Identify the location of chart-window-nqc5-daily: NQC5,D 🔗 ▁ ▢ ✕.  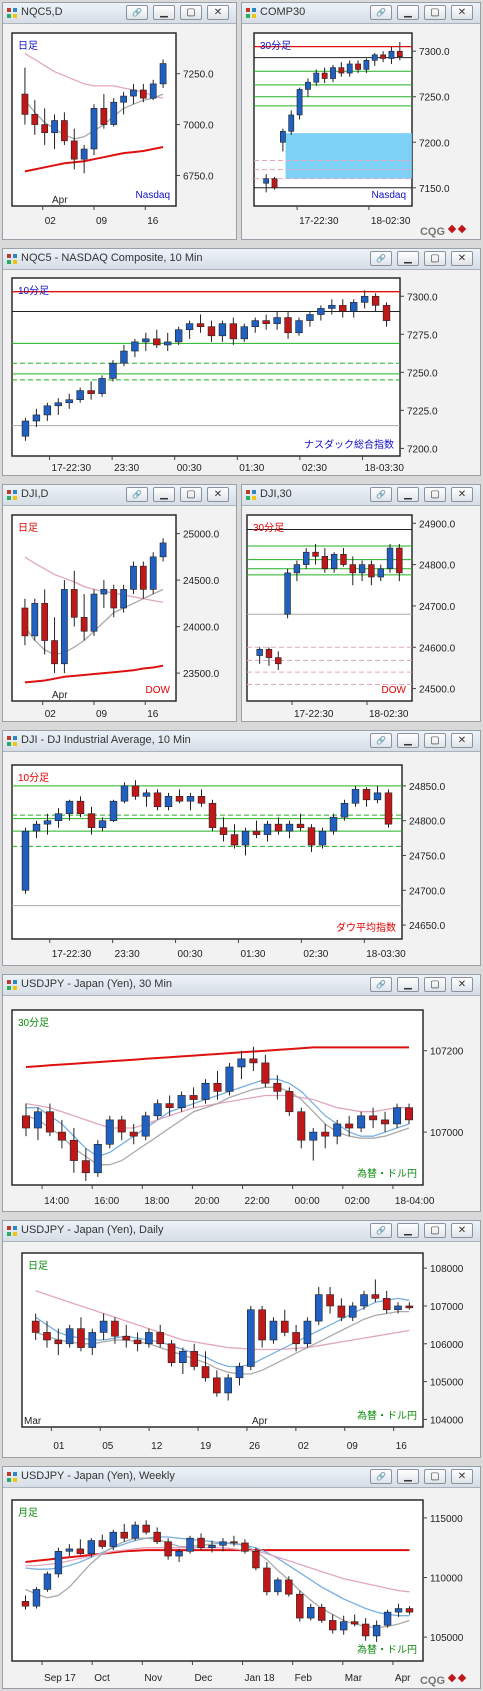
(119, 121).